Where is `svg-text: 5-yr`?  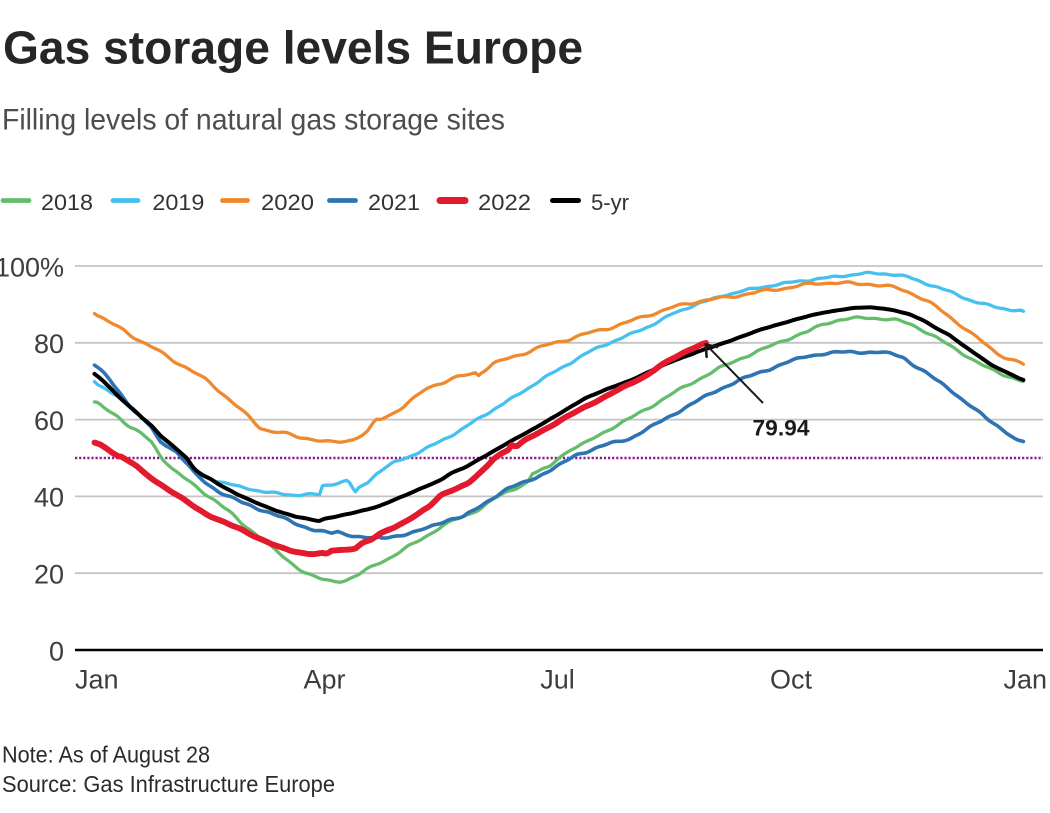 svg-text: 5-yr is located at coordinates (610, 202).